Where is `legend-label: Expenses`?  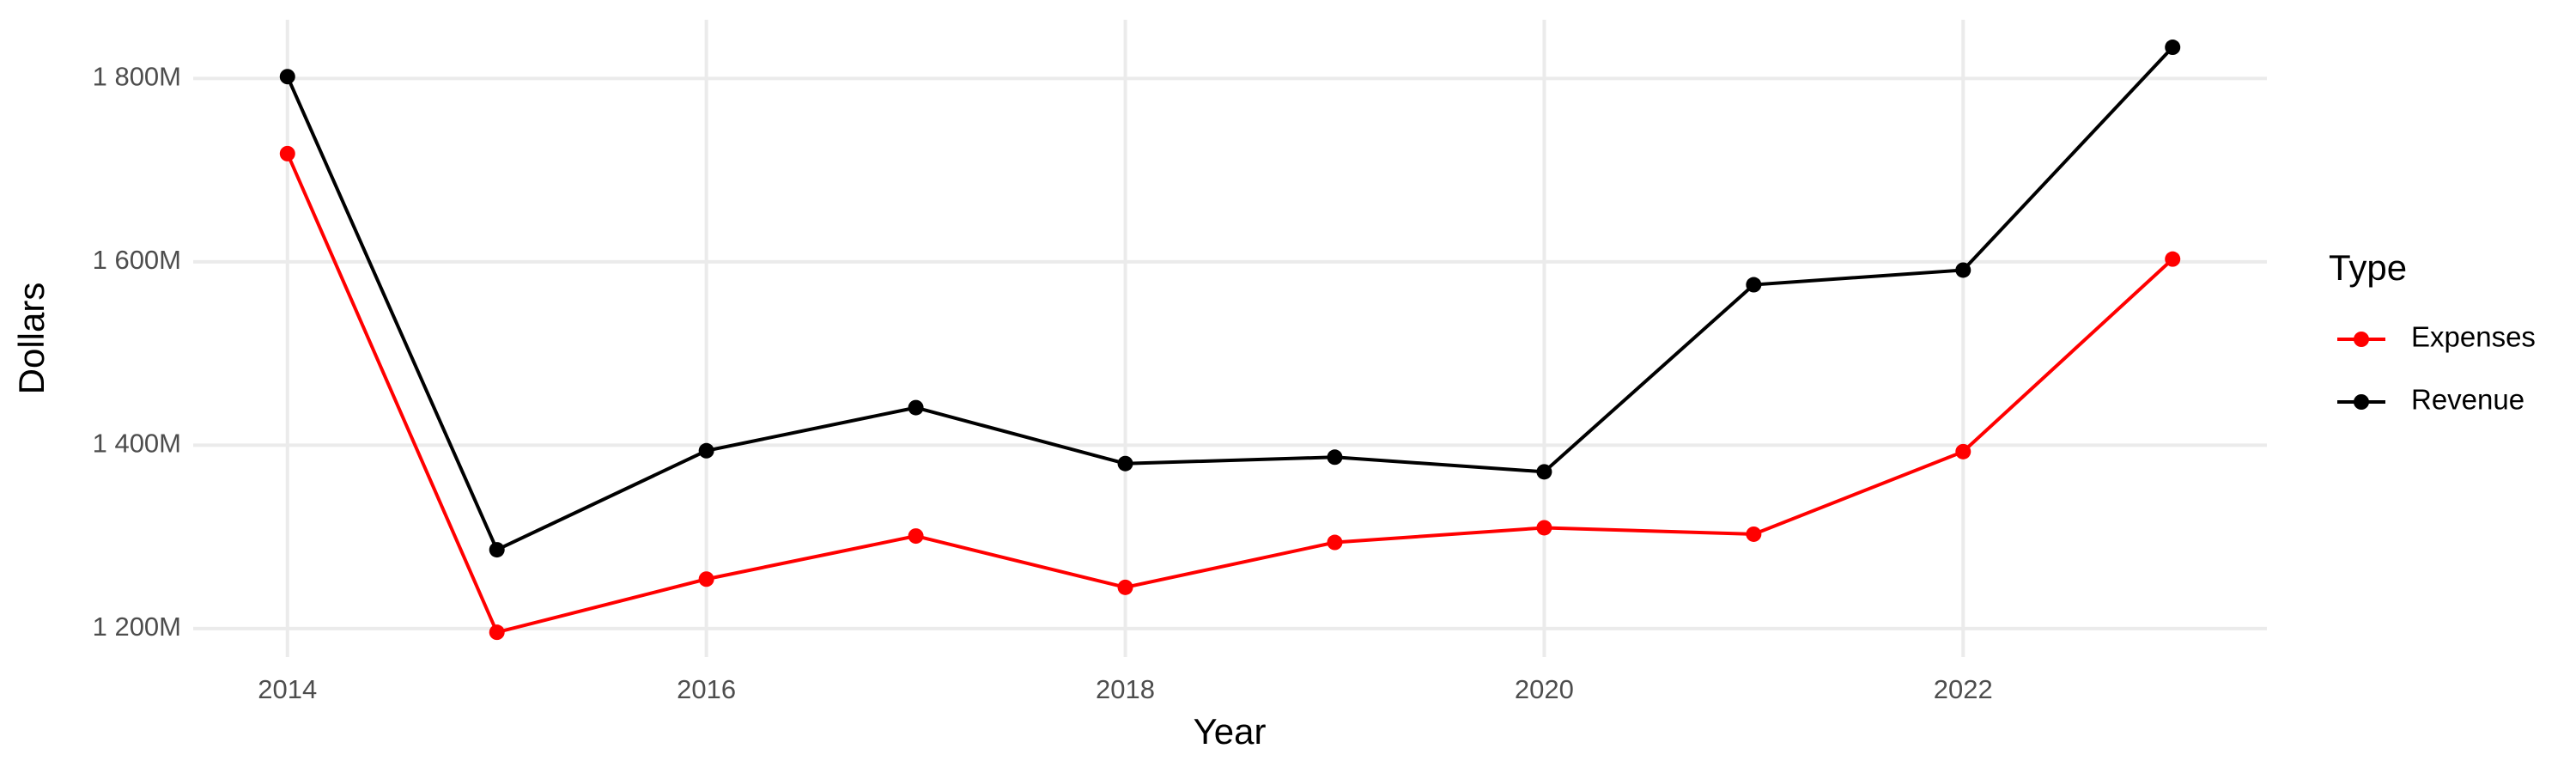 legend-label: Expenses is located at coordinates (2473, 337).